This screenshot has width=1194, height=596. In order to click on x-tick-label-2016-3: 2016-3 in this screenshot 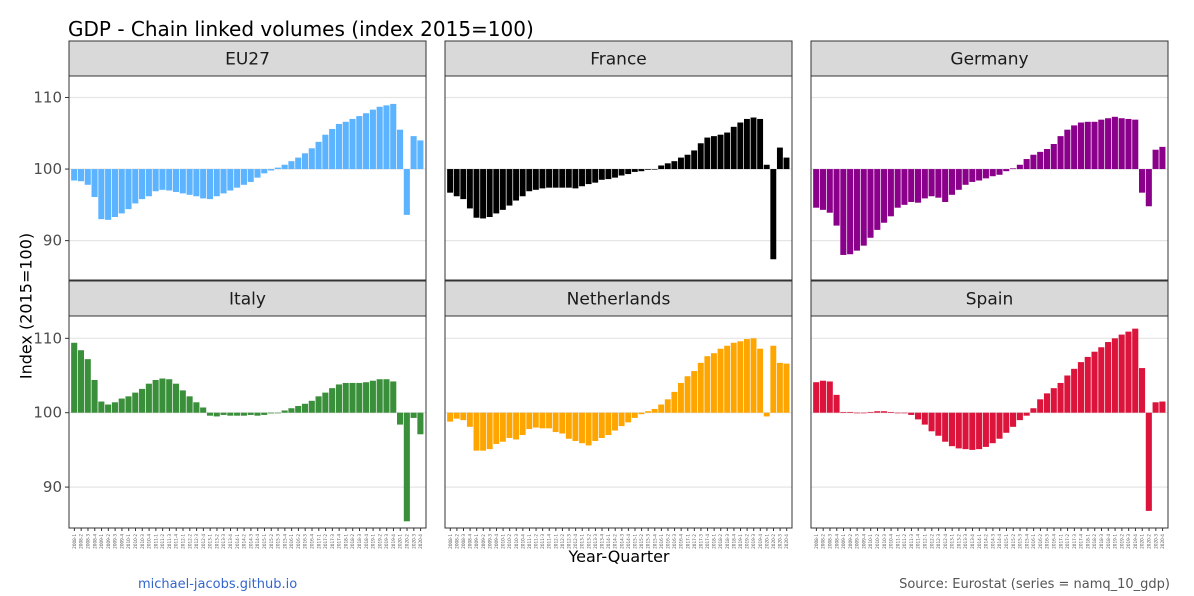, I will do `click(1047, 541)`.